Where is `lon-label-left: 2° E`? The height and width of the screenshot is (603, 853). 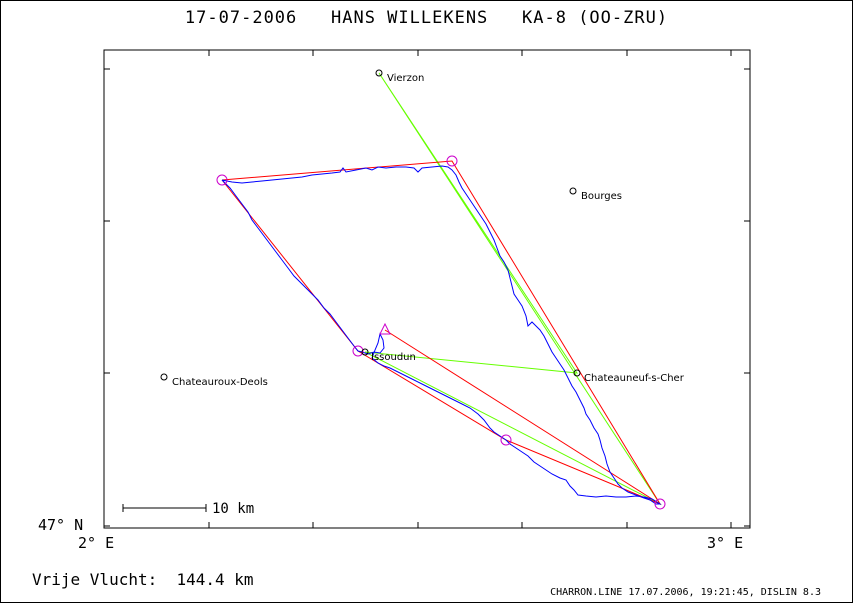 lon-label-left: 2° E is located at coordinates (96, 543).